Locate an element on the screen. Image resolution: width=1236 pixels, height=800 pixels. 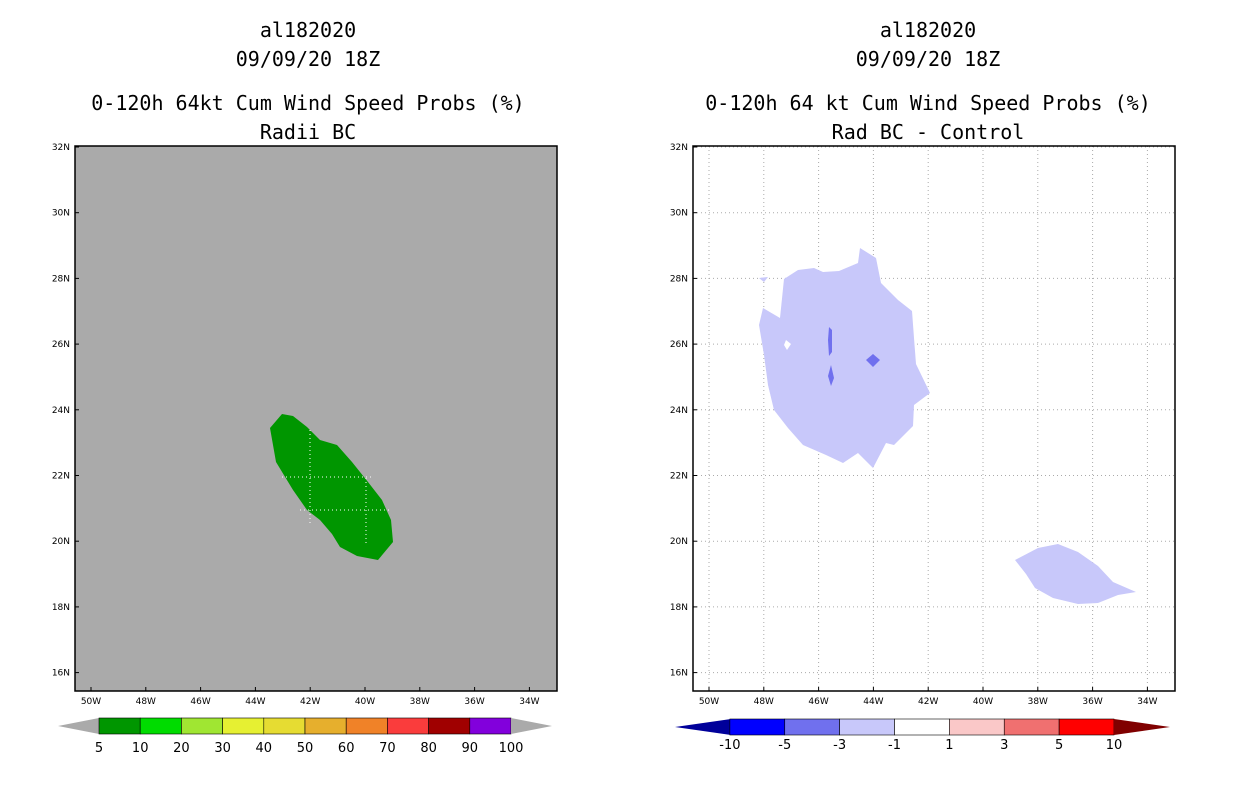
right-colorbar-label: 1 is located at coordinates (949, 745).